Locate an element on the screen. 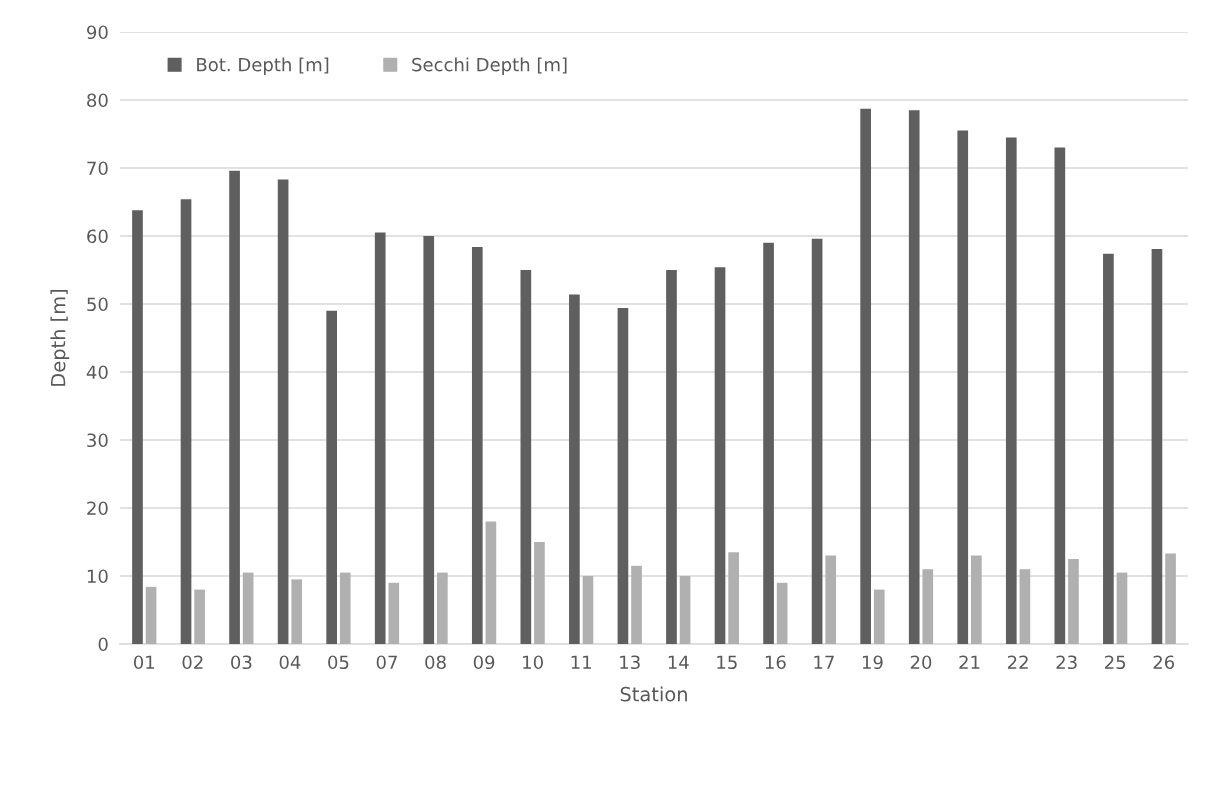 The image size is (1209, 809). x-tick-label: 21 is located at coordinates (969, 662).